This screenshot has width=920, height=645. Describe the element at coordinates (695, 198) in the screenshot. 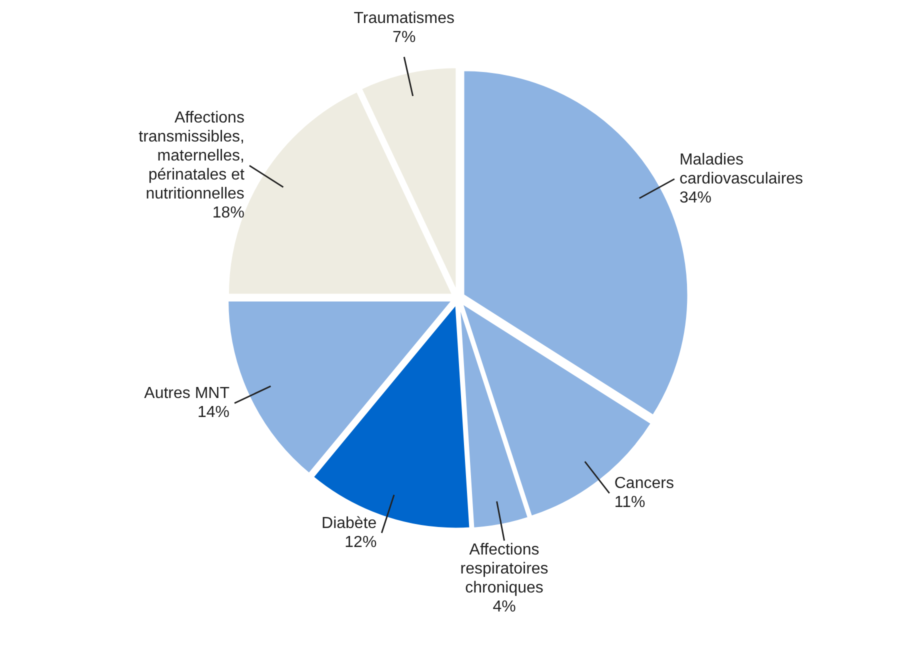

I see `data-label: 34%` at that location.